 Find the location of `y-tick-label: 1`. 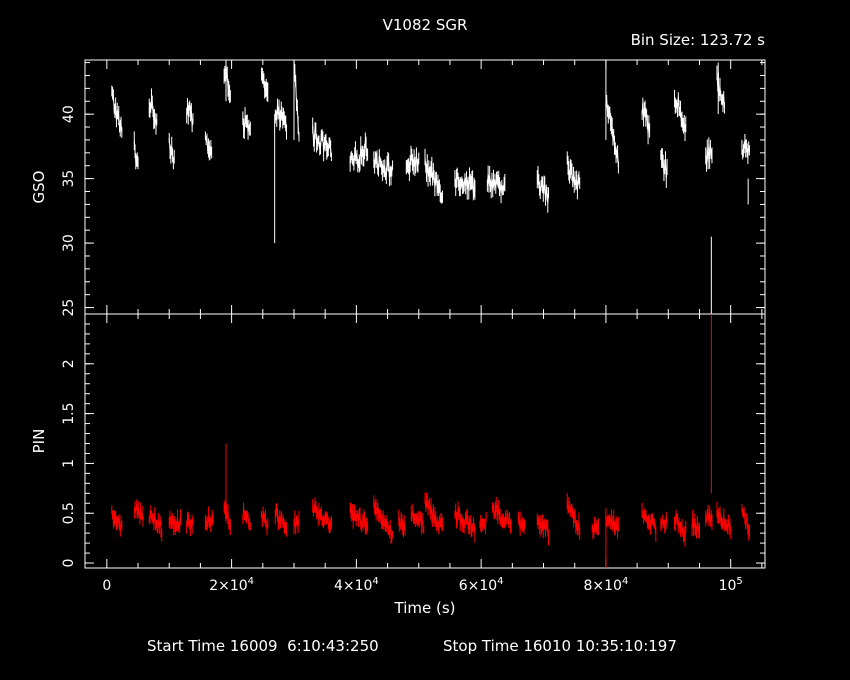

y-tick-label: 1 is located at coordinates (69, 463).